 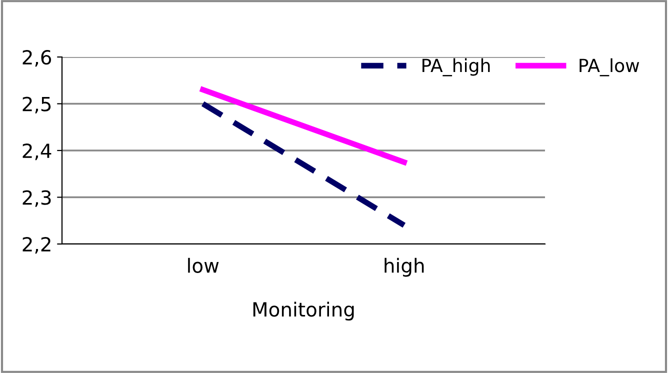 What do you see at coordinates (404, 267) in the screenshot?
I see `x-tick-label: high` at bounding box center [404, 267].